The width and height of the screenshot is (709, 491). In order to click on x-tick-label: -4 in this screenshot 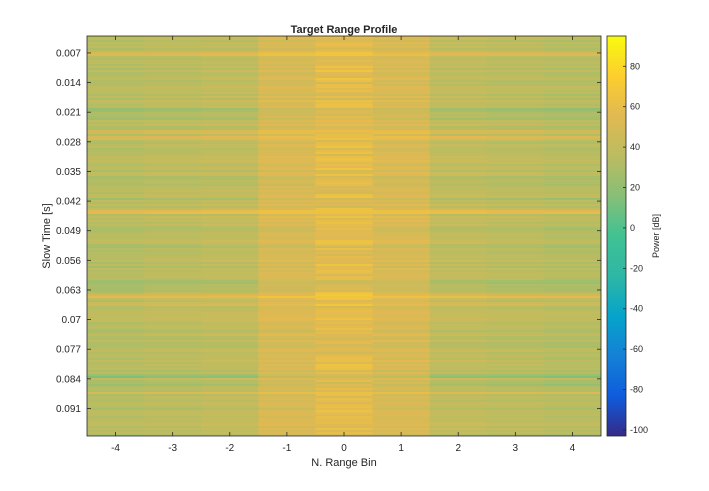, I will do `click(115, 448)`.